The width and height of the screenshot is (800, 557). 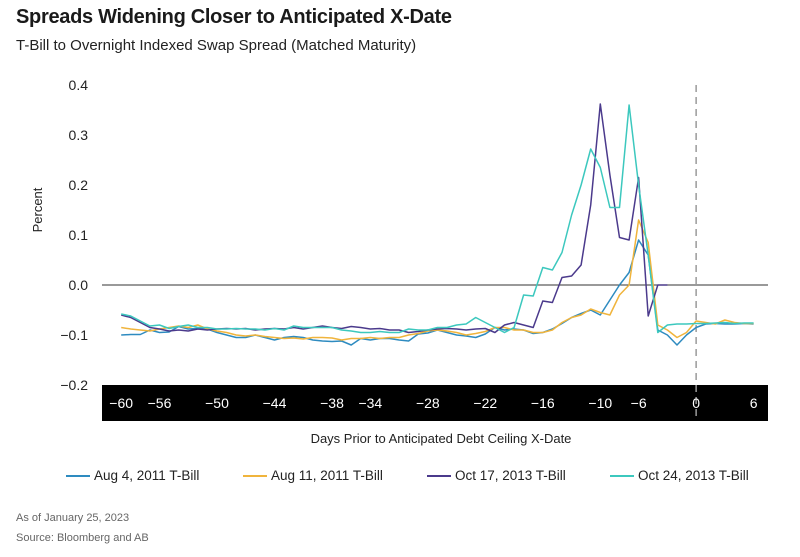 I want to click on y-tick-label: −0.1, so click(x=74, y=335).